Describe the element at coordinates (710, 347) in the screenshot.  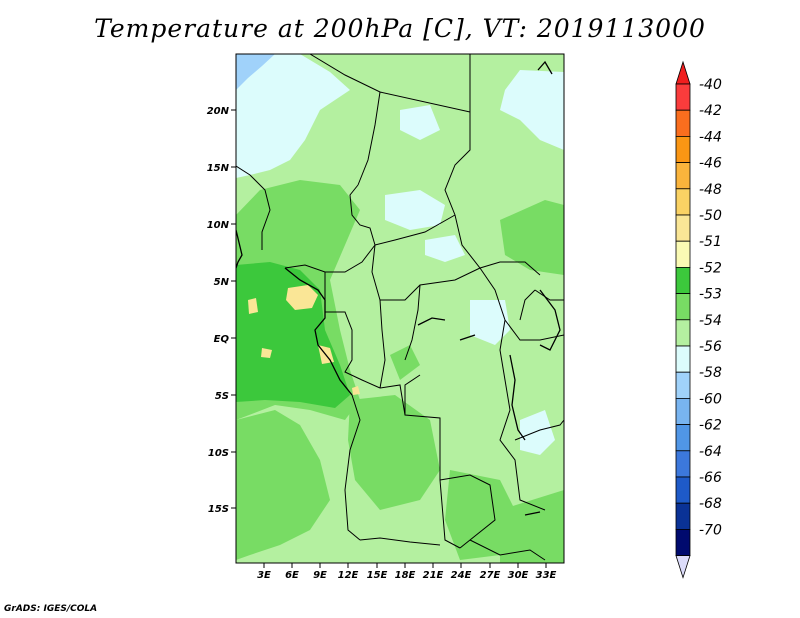
I see `colorbar-label: -56` at that location.